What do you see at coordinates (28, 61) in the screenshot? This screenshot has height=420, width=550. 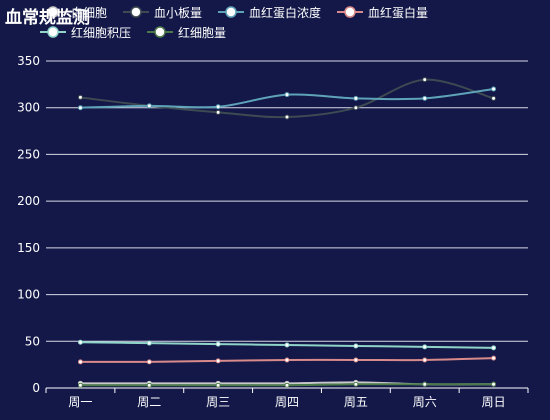 I see `y-tick-label: 350` at bounding box center [28, 61].